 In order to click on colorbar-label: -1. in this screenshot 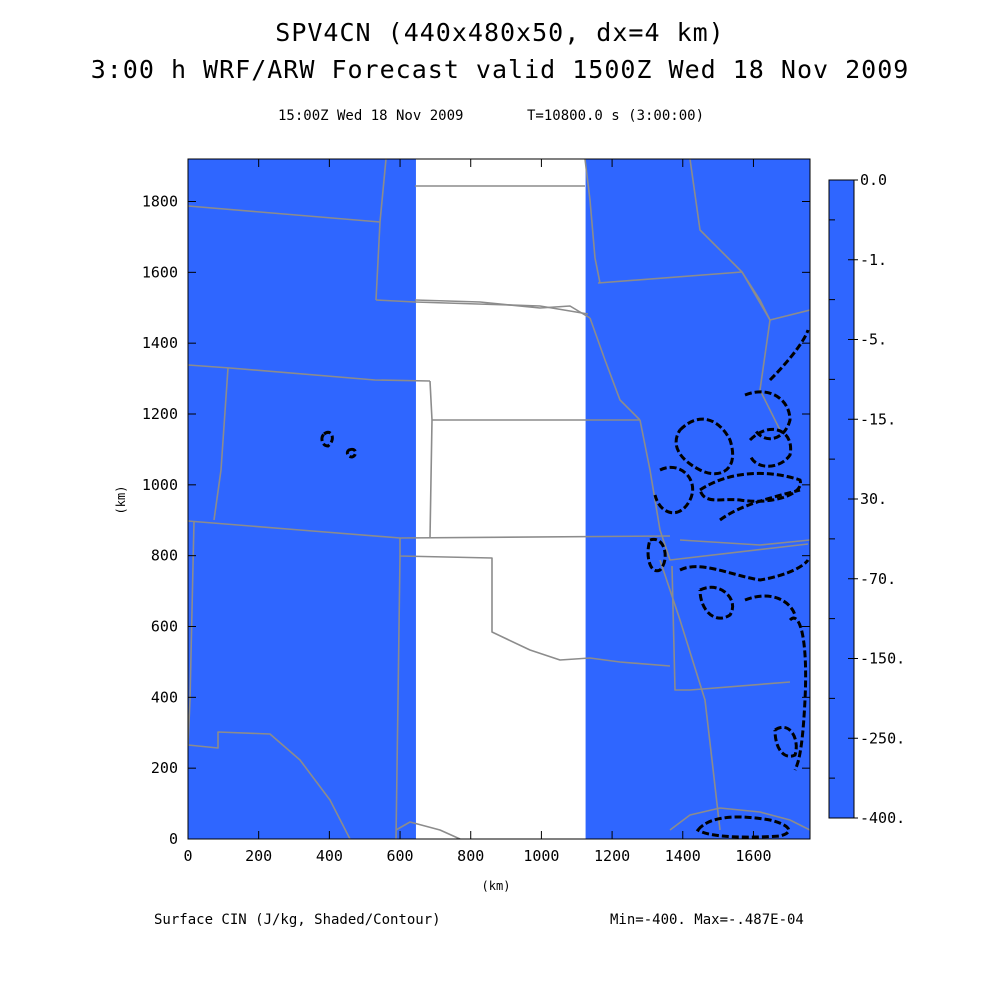, I will do `click(873, 260)`.